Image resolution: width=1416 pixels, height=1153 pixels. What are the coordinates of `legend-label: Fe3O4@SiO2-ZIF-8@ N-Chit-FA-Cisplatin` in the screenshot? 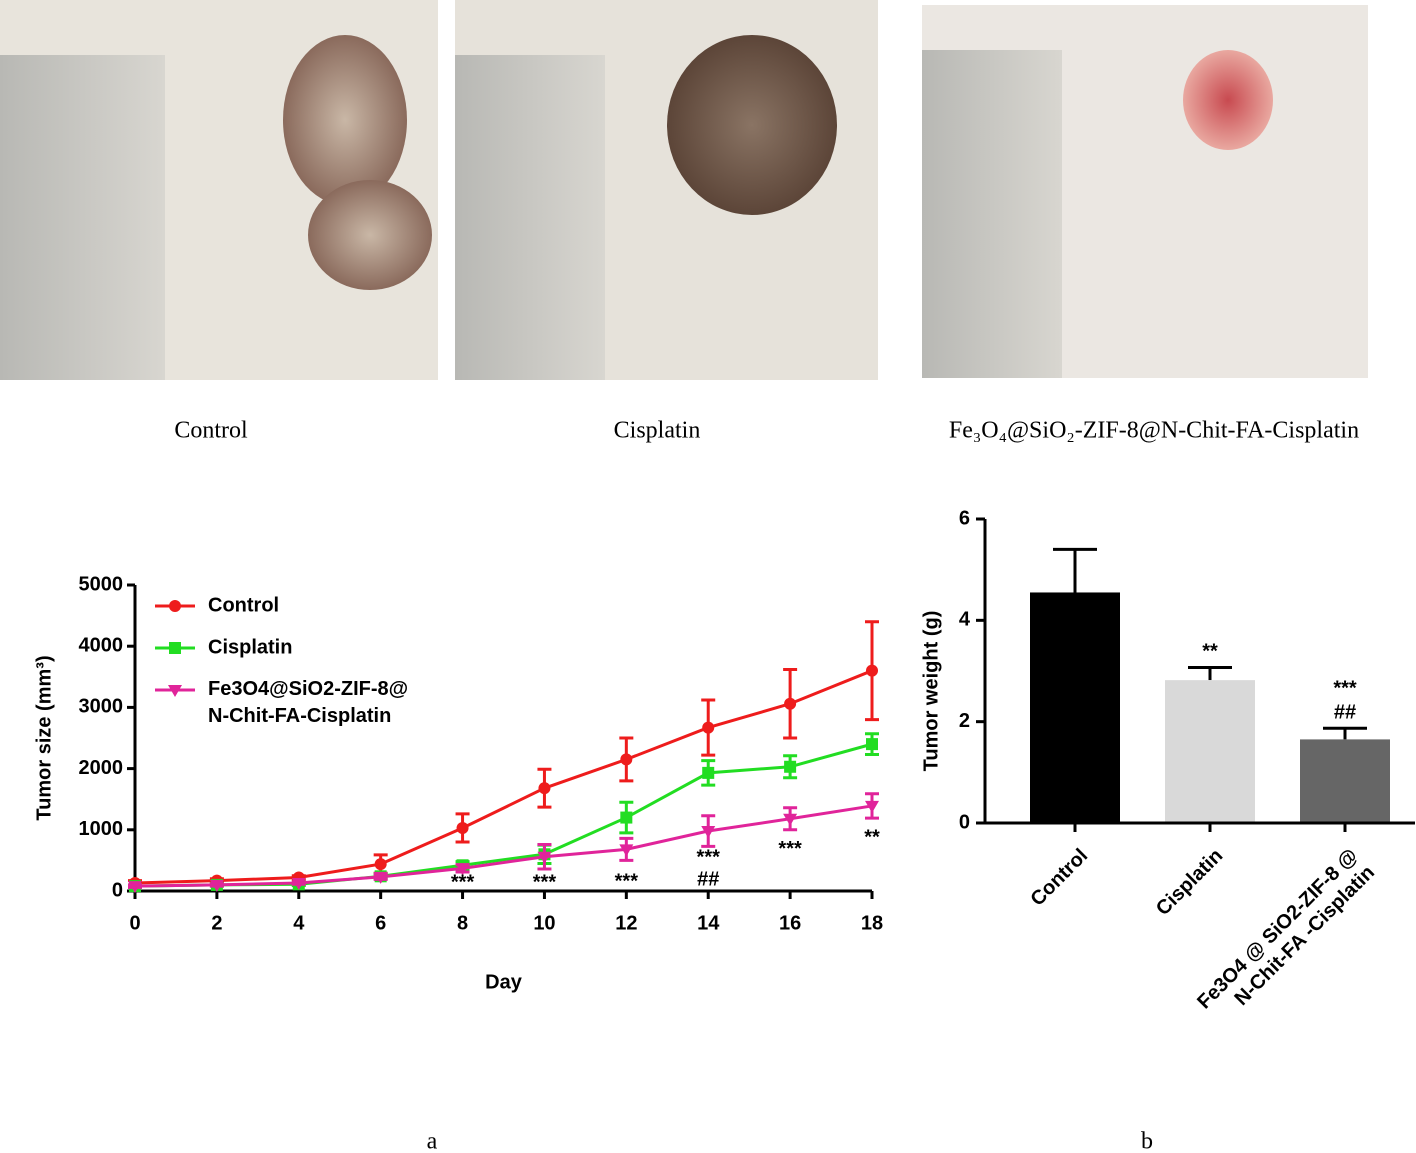 It's located at (308, 702).